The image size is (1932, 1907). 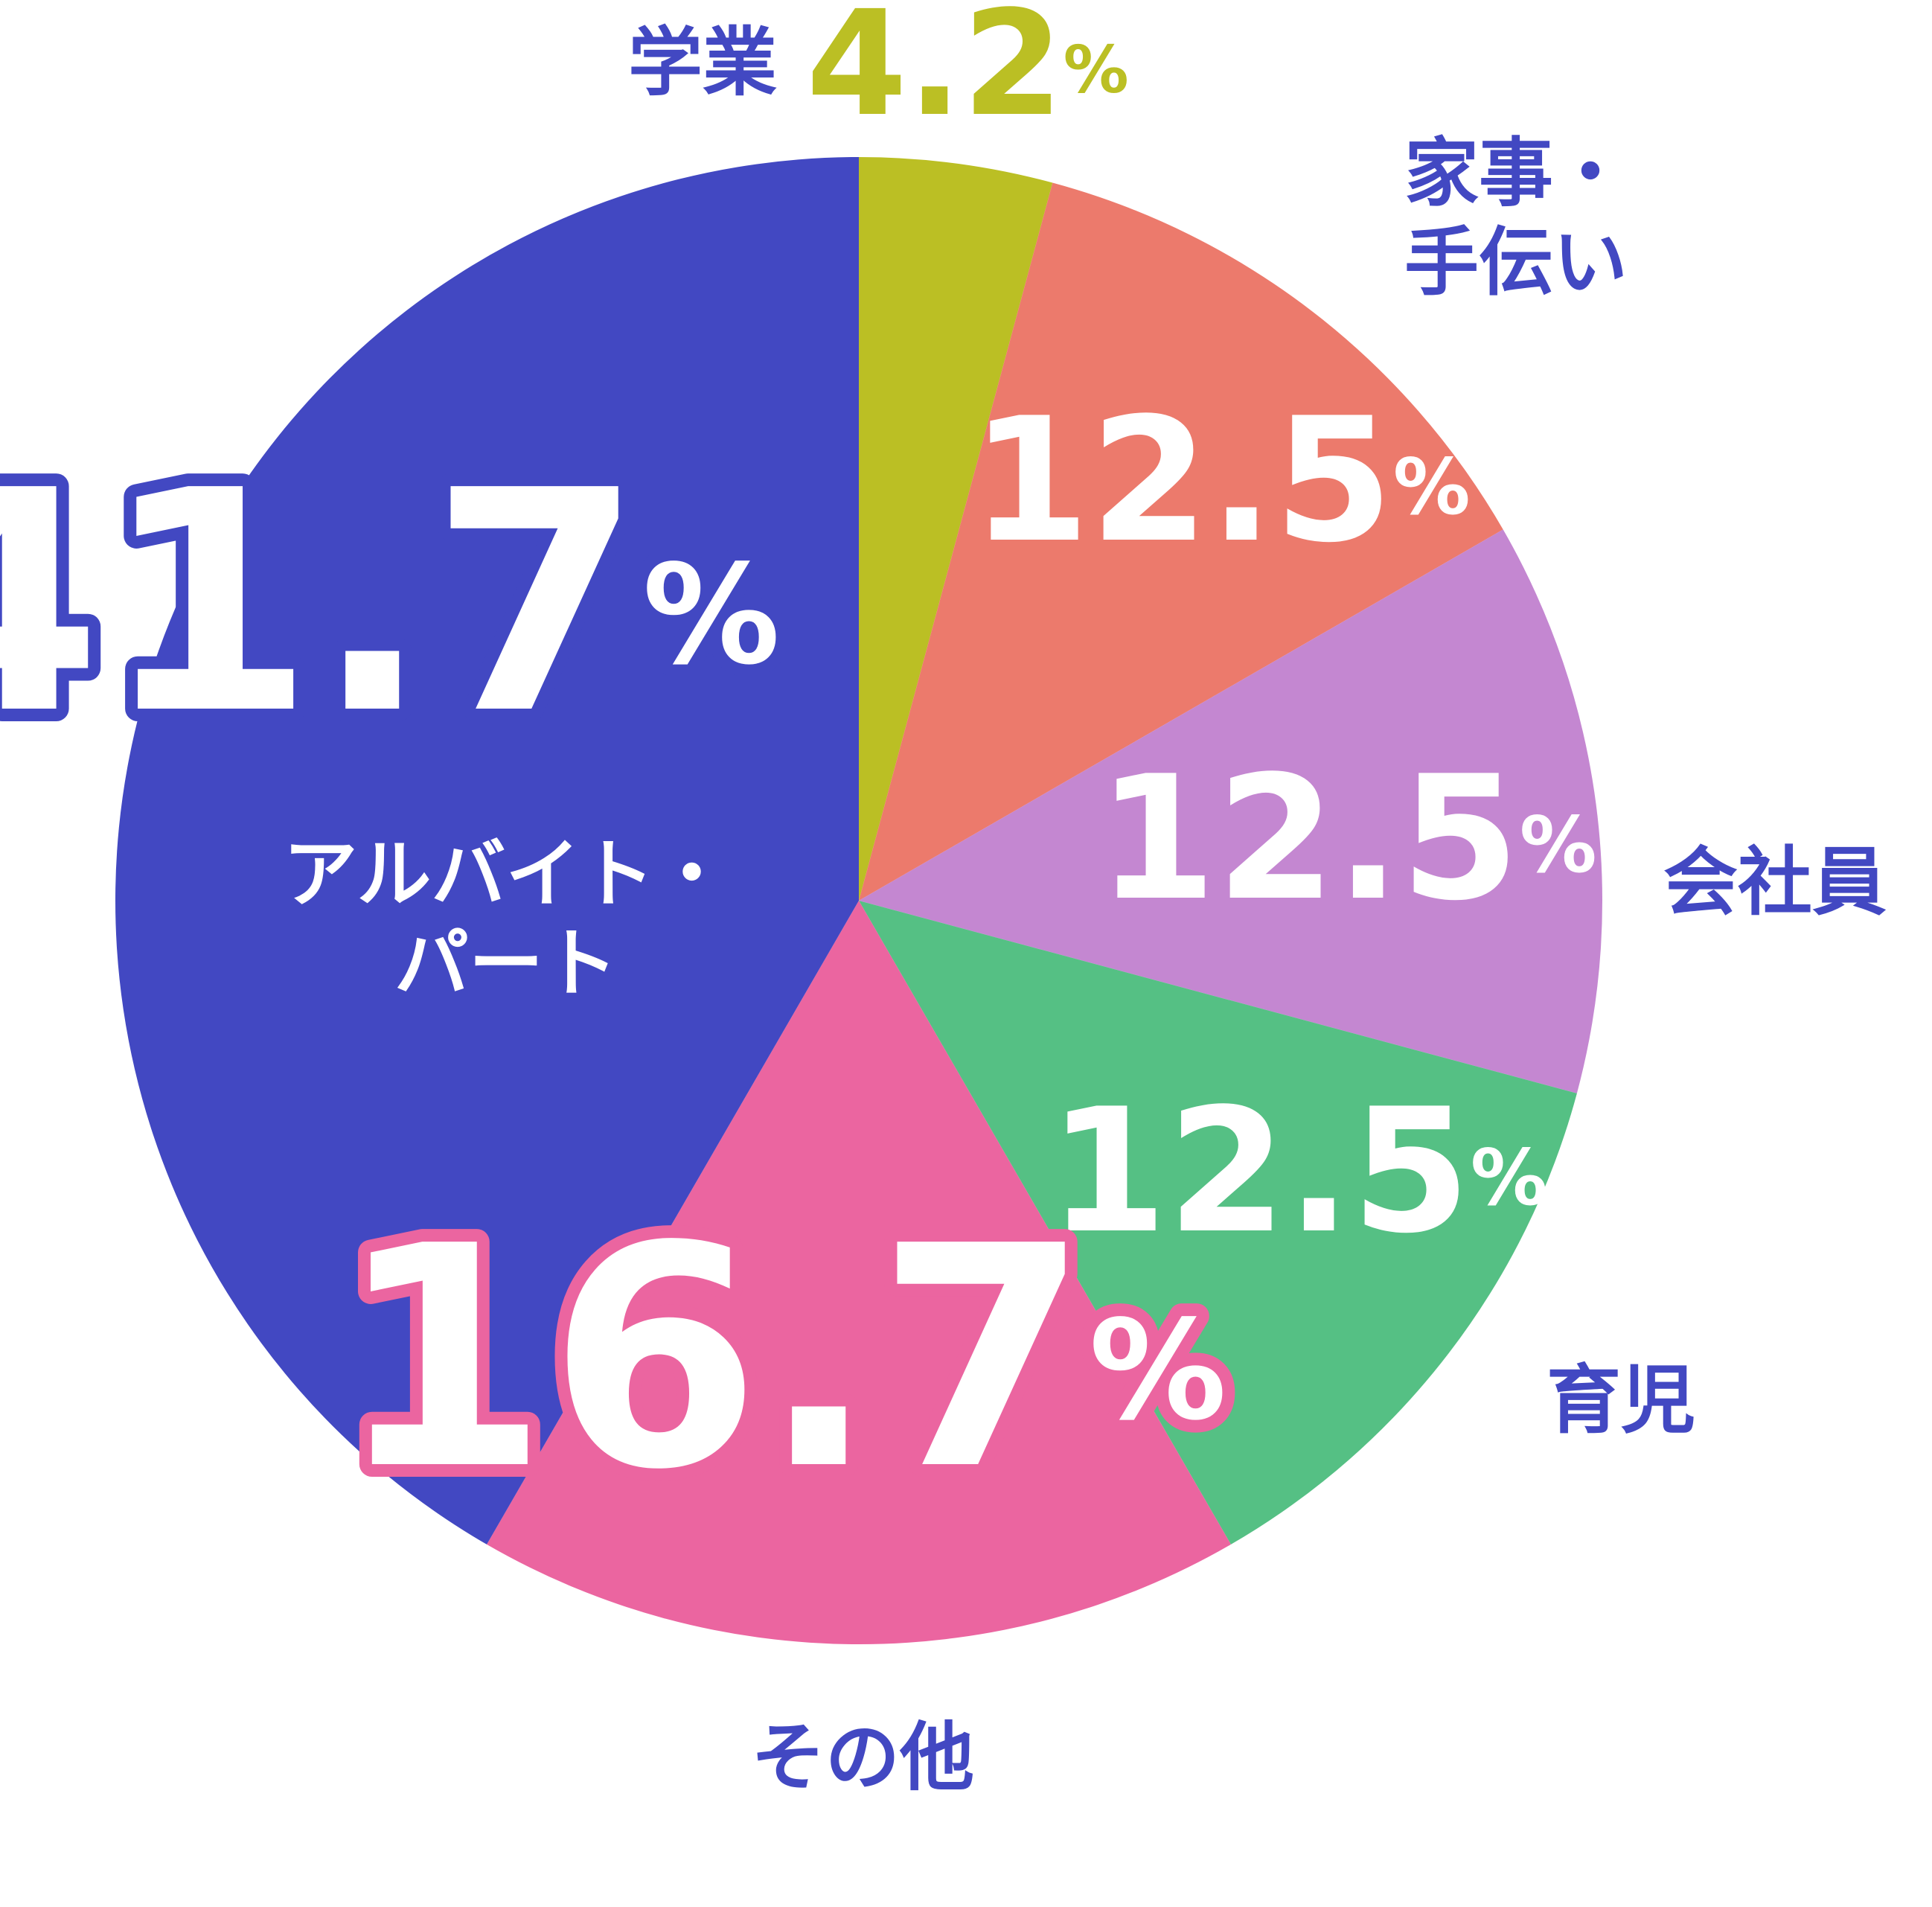 I want to click on category-label: 会社員, so click(x=1775, y=882).